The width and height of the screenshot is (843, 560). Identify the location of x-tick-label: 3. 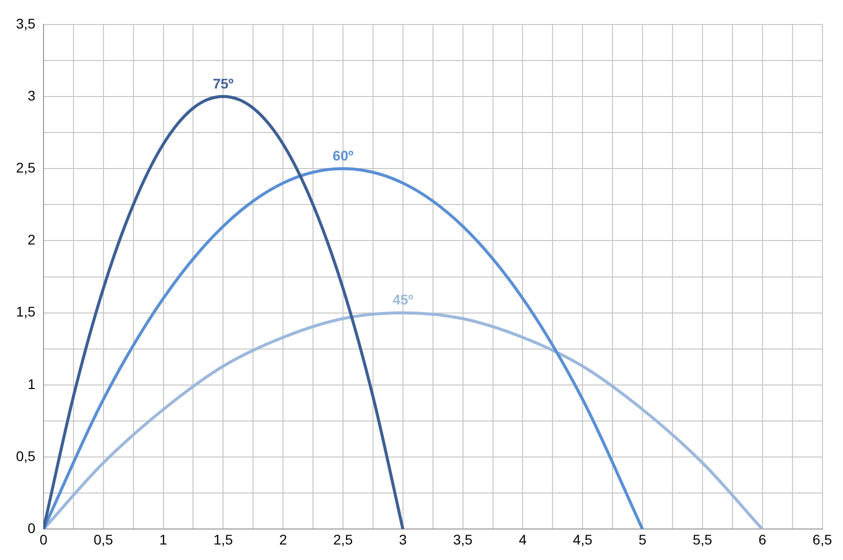
(403, 539).